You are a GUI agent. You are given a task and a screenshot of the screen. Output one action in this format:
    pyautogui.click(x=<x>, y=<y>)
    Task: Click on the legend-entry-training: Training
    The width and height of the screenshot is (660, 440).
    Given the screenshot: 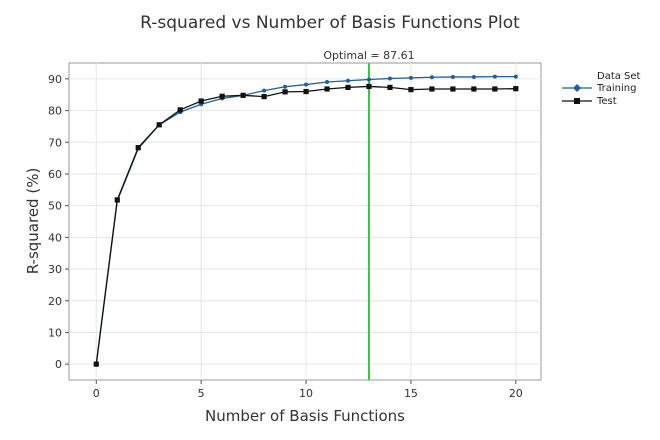 What is the action you would take?
    pyautogui.click(x=599, y=88)
    